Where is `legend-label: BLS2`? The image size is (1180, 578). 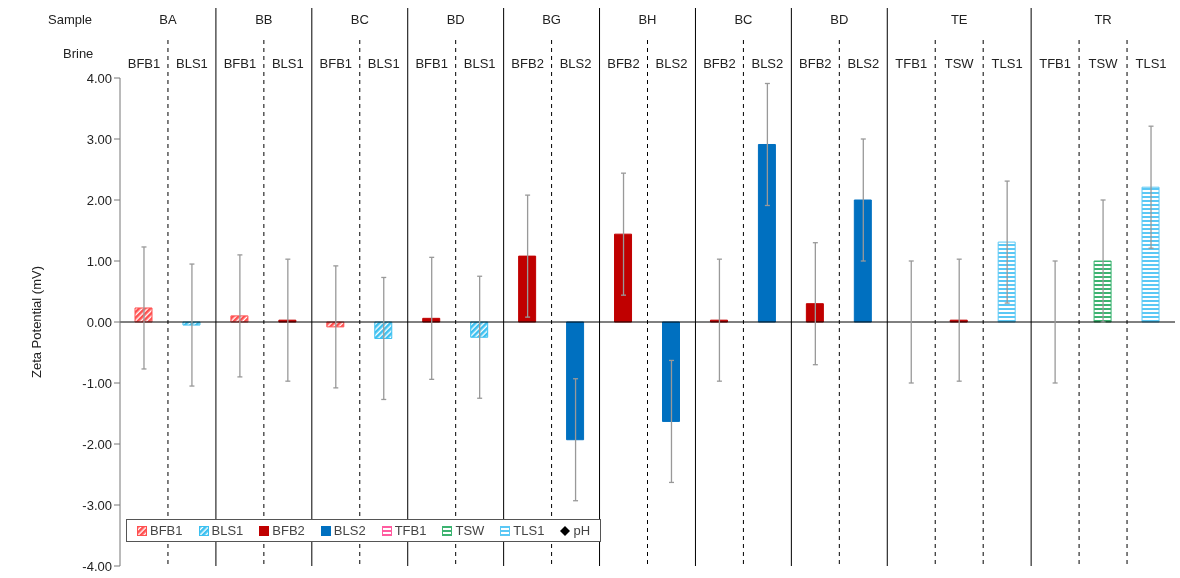 legend-label: BLS2 is located at coordinates (349, 530).